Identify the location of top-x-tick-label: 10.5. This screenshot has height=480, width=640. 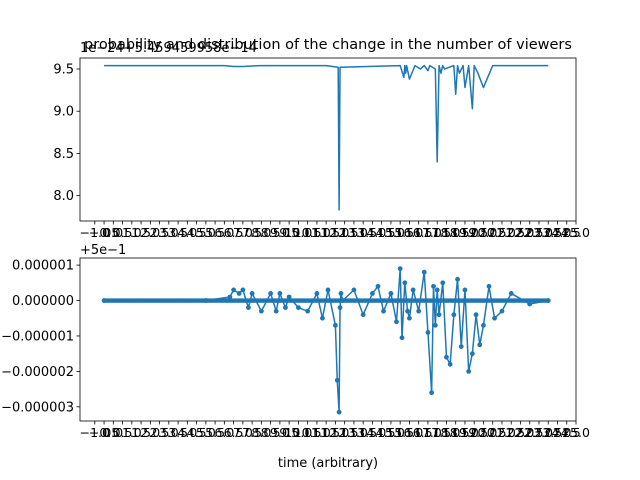
(308, 232).